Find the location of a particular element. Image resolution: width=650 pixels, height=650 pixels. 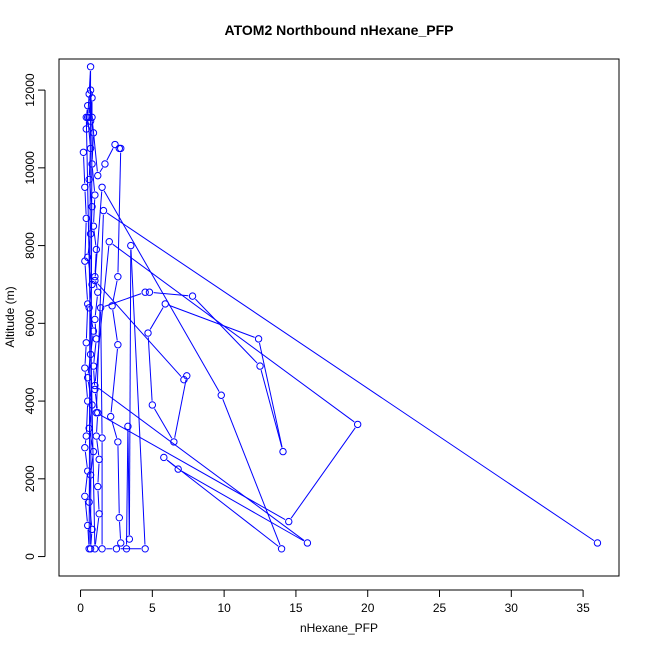

y-axis-label: Altitude (m) is located at coordinates (10, 316).